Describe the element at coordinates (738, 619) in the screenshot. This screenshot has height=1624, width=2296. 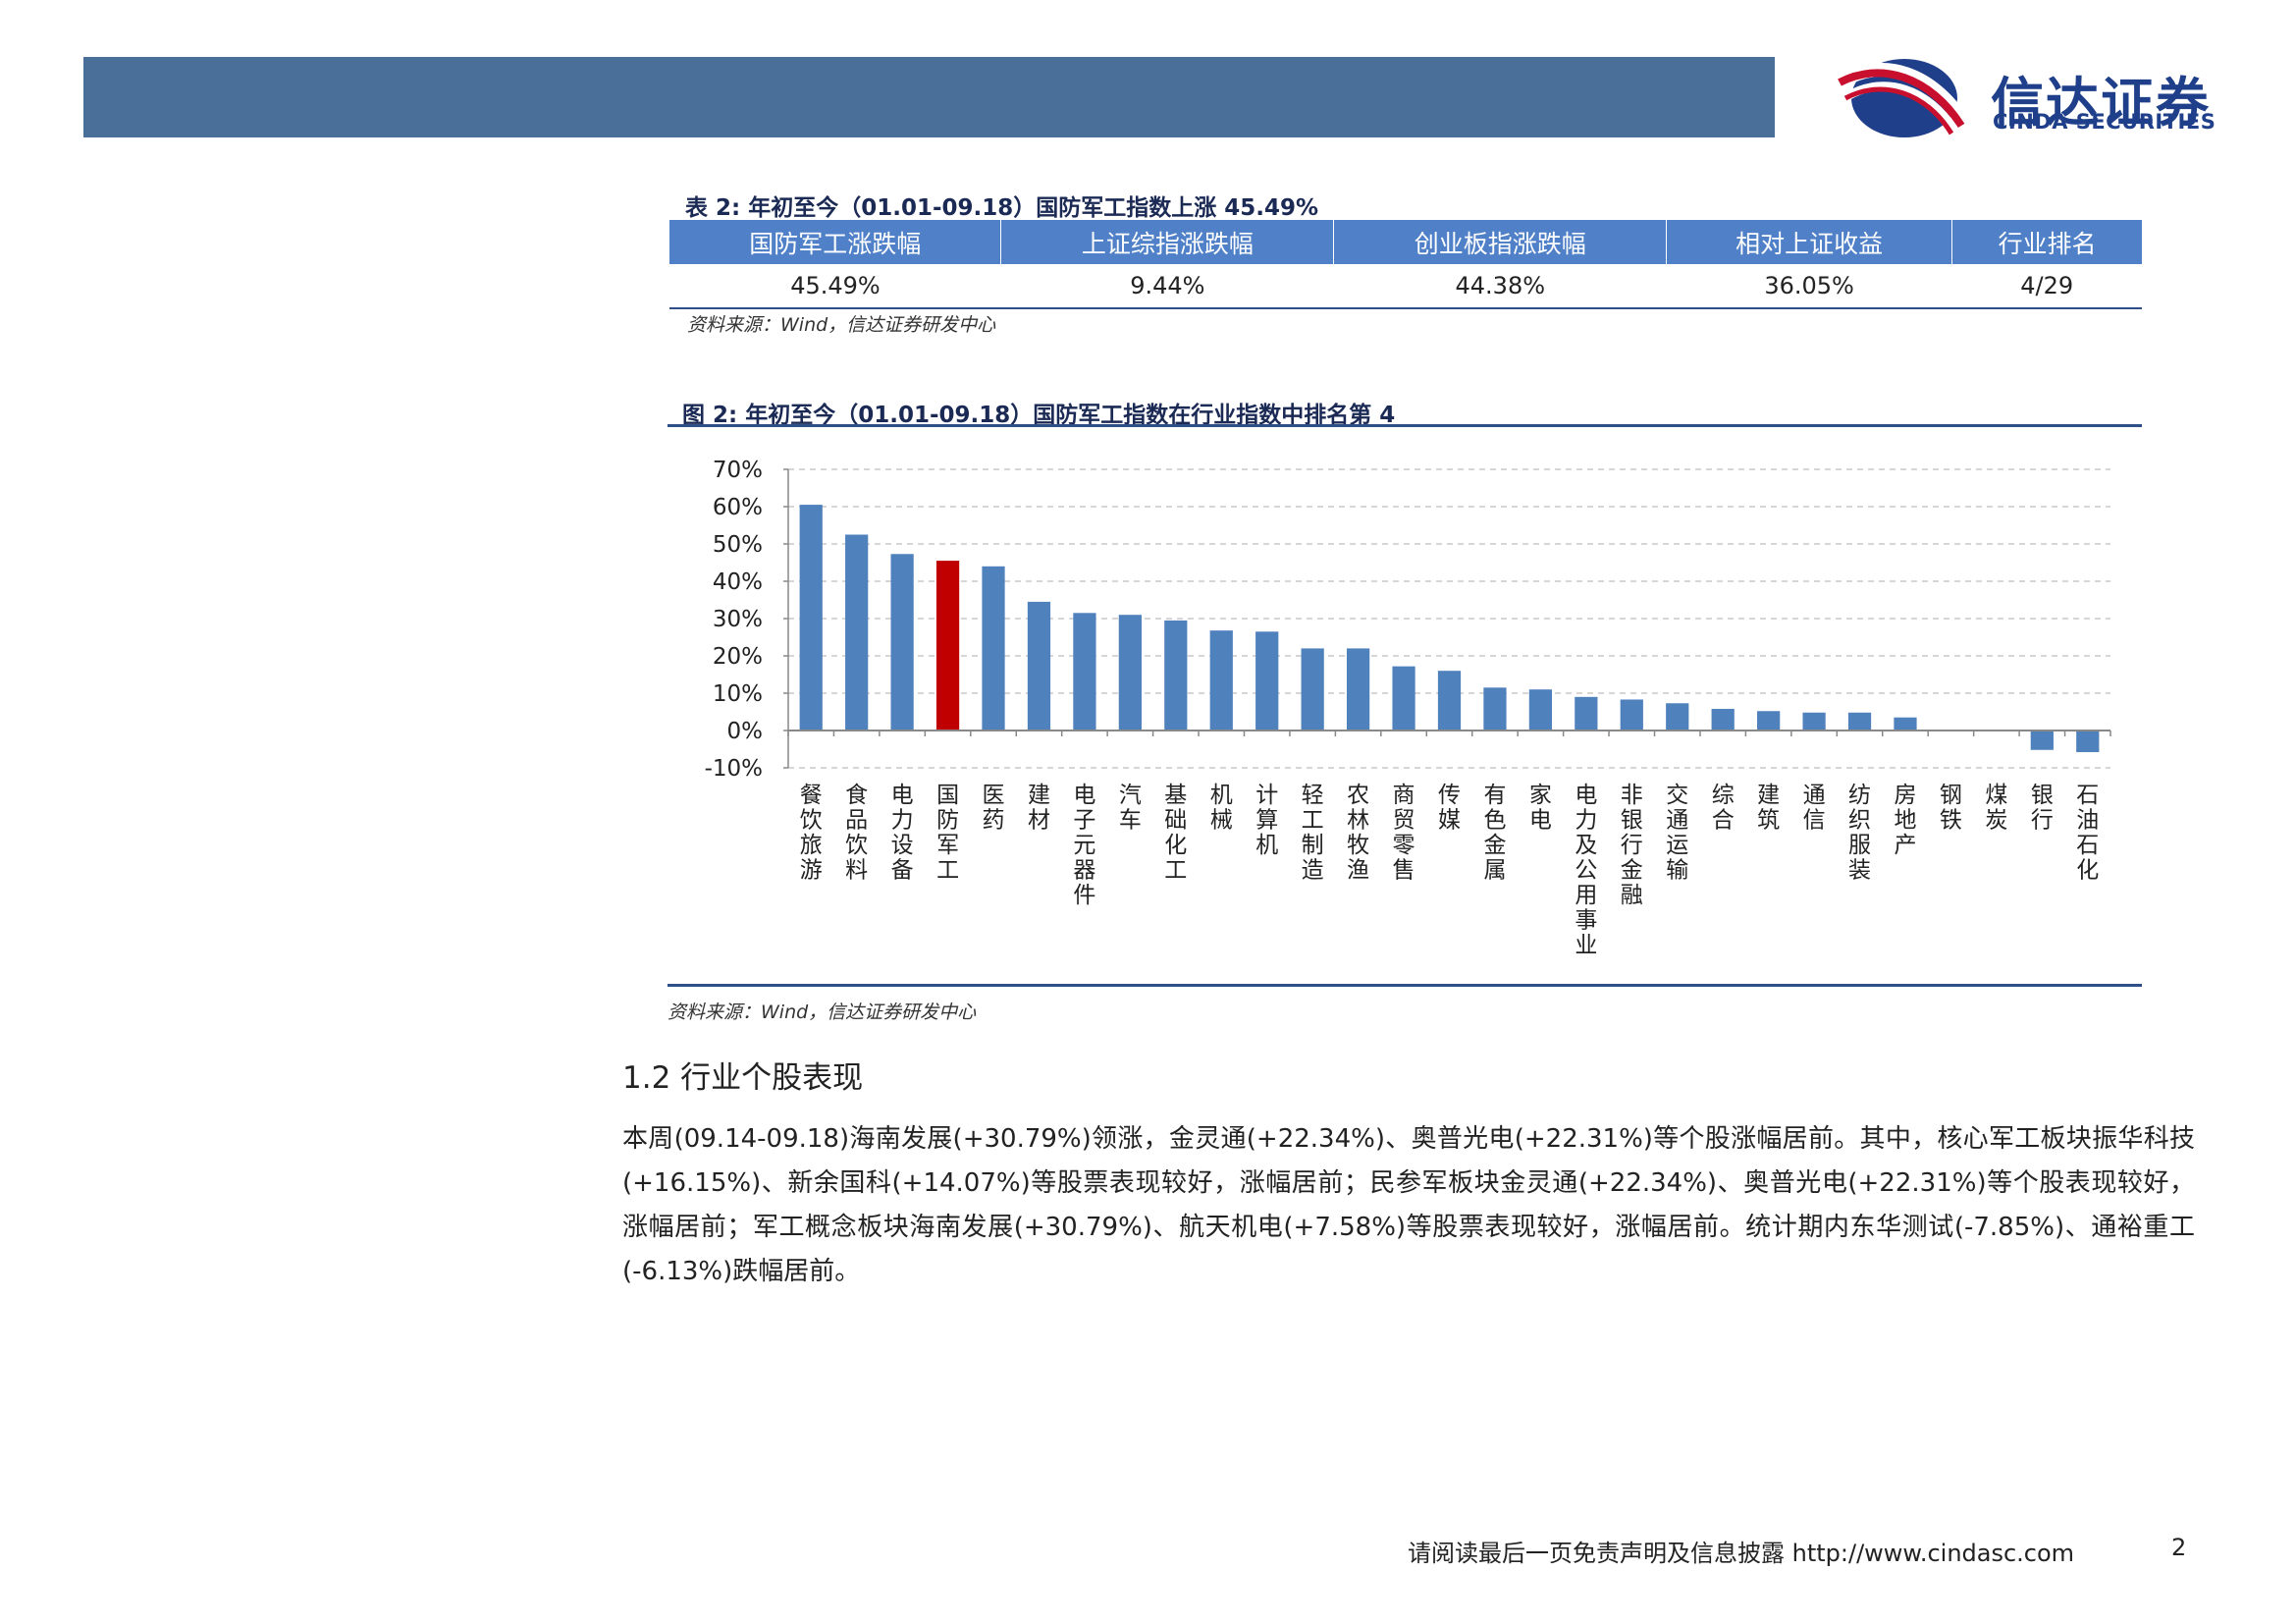
I see `y-tick-label: 30%` at that location.